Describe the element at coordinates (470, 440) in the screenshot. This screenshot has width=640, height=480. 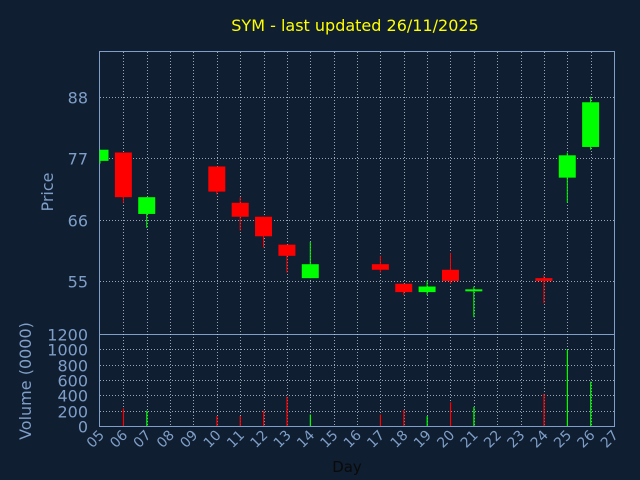
I see `x-tick-label: 21` at that location.